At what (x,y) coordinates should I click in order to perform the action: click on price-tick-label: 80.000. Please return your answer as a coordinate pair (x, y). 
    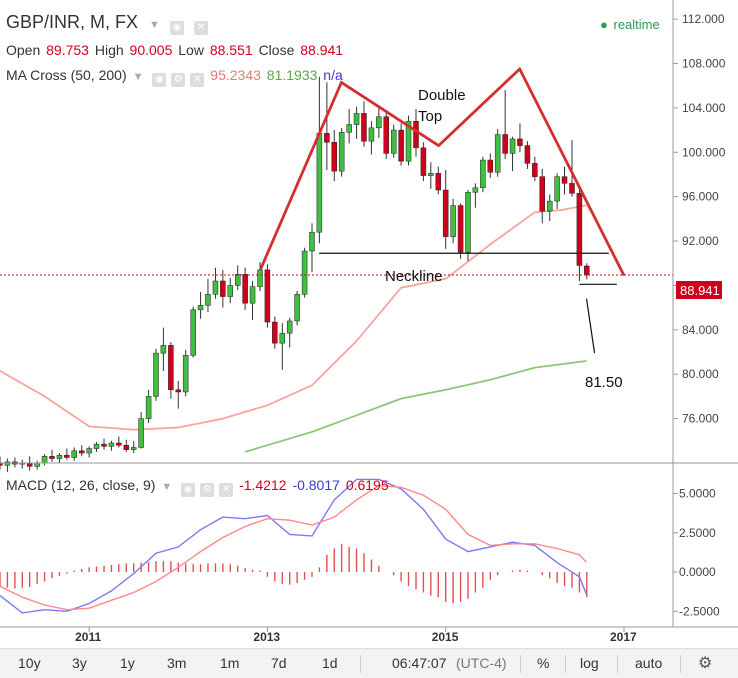
    Looking at the image, I should click on (700, 374).